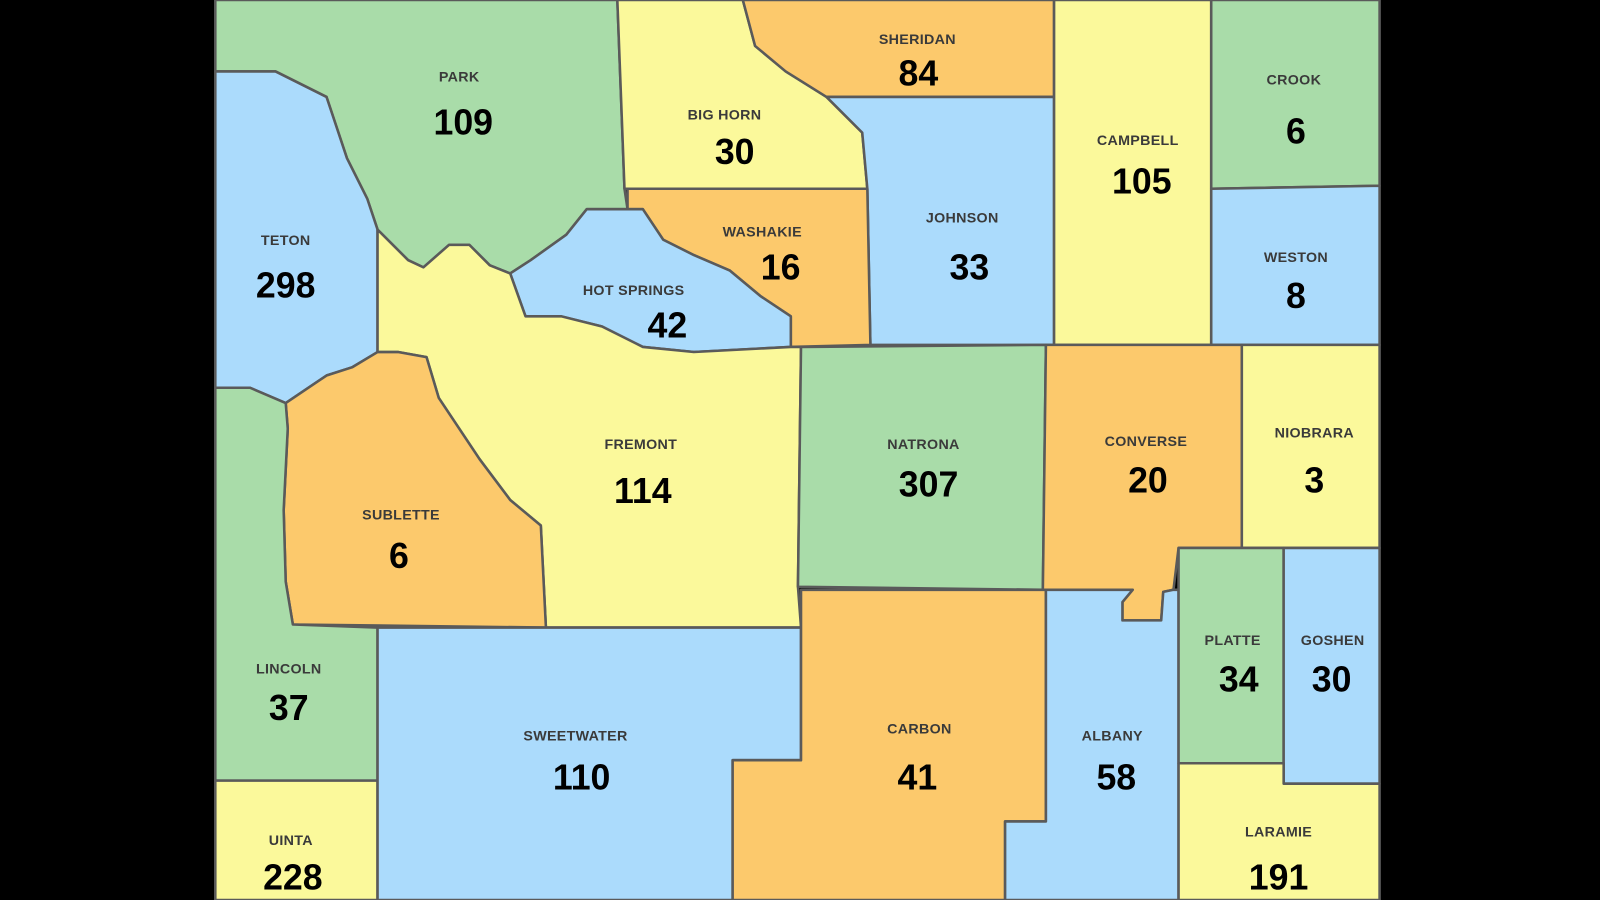  Describe the element at coordinates (643, 491) in the screenshot. I see `county-value: 114` at that location.